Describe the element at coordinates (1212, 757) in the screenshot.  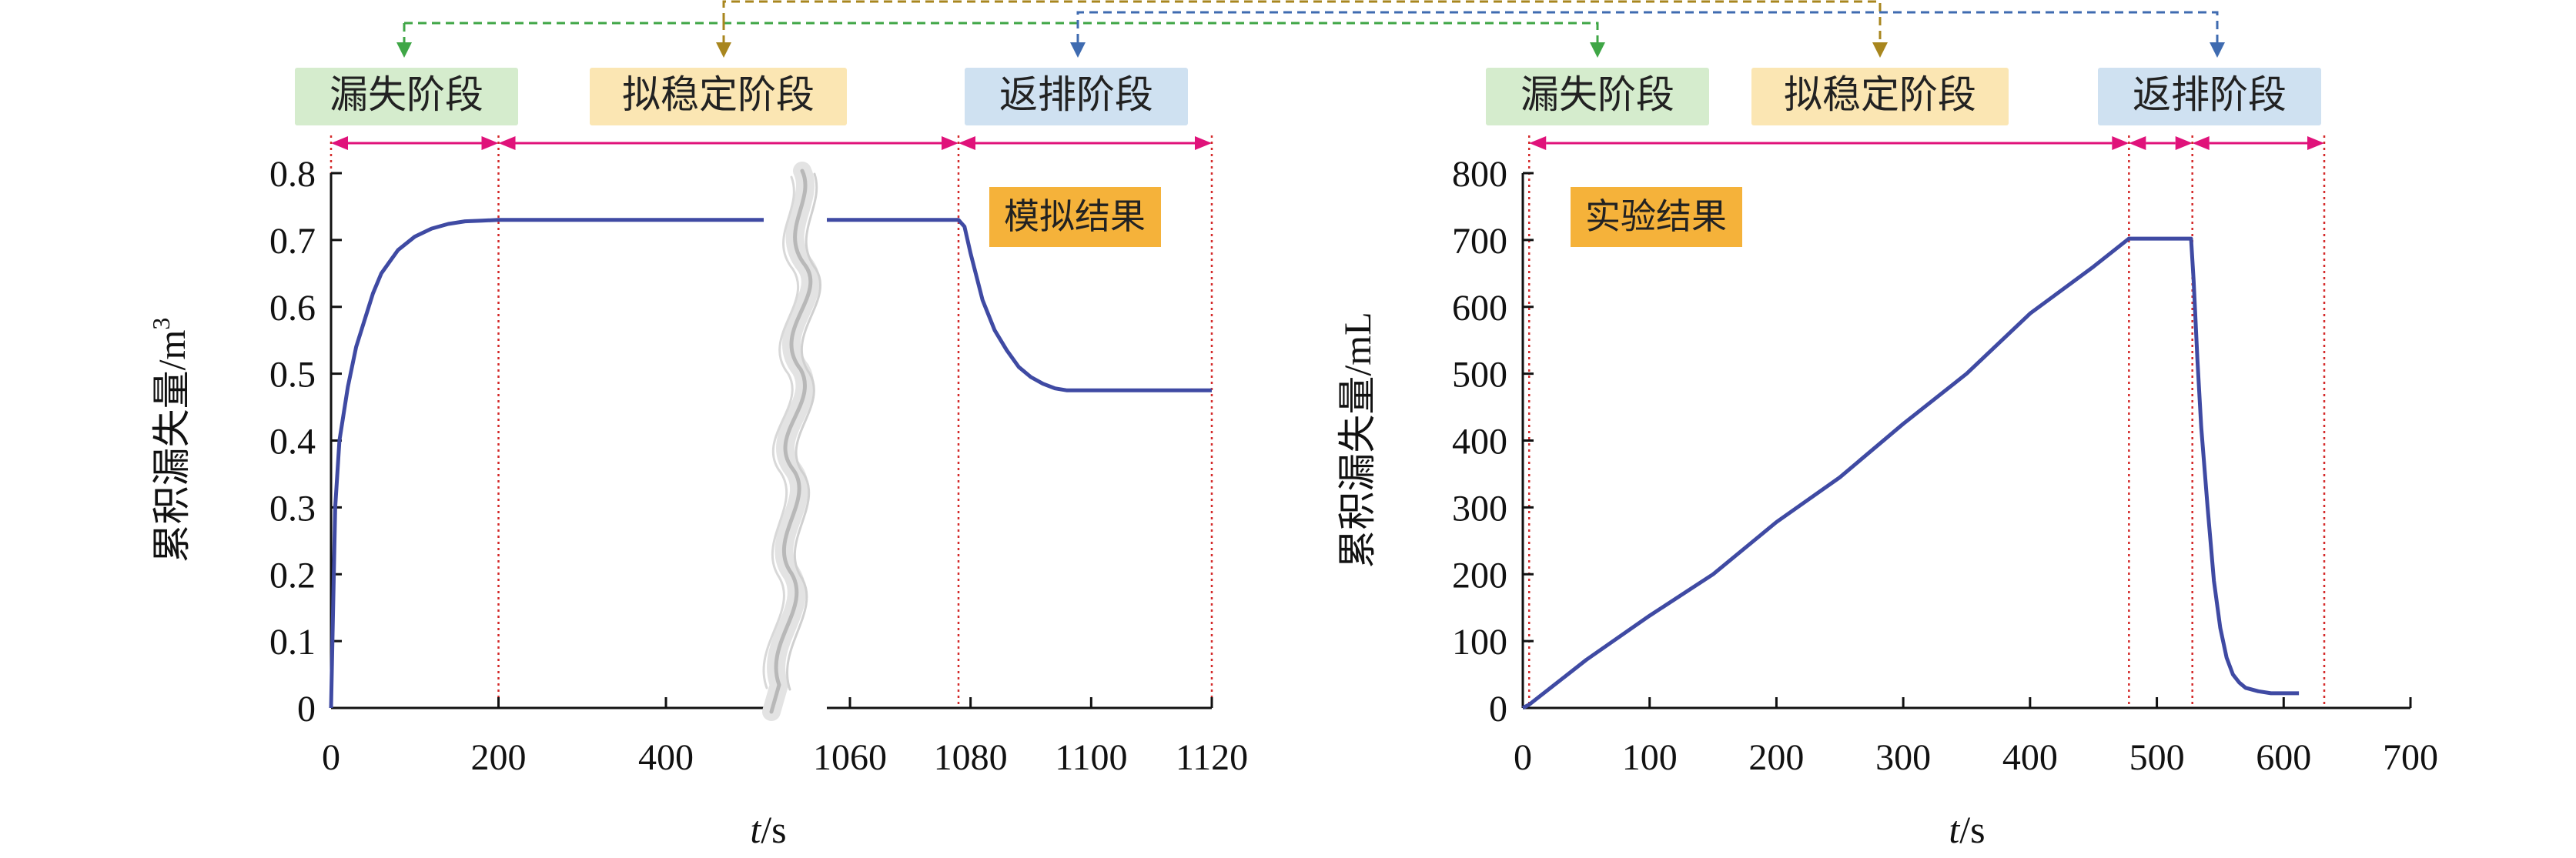
I see `x-tick-label: 1120` at that location.